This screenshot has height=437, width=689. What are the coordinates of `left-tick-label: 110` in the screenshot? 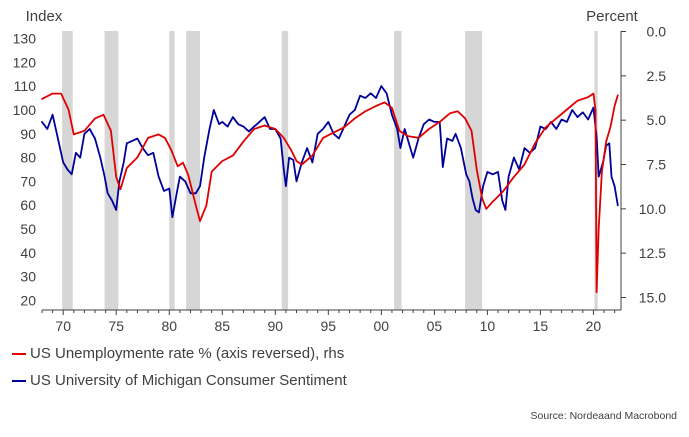 It's located at (25, 86).